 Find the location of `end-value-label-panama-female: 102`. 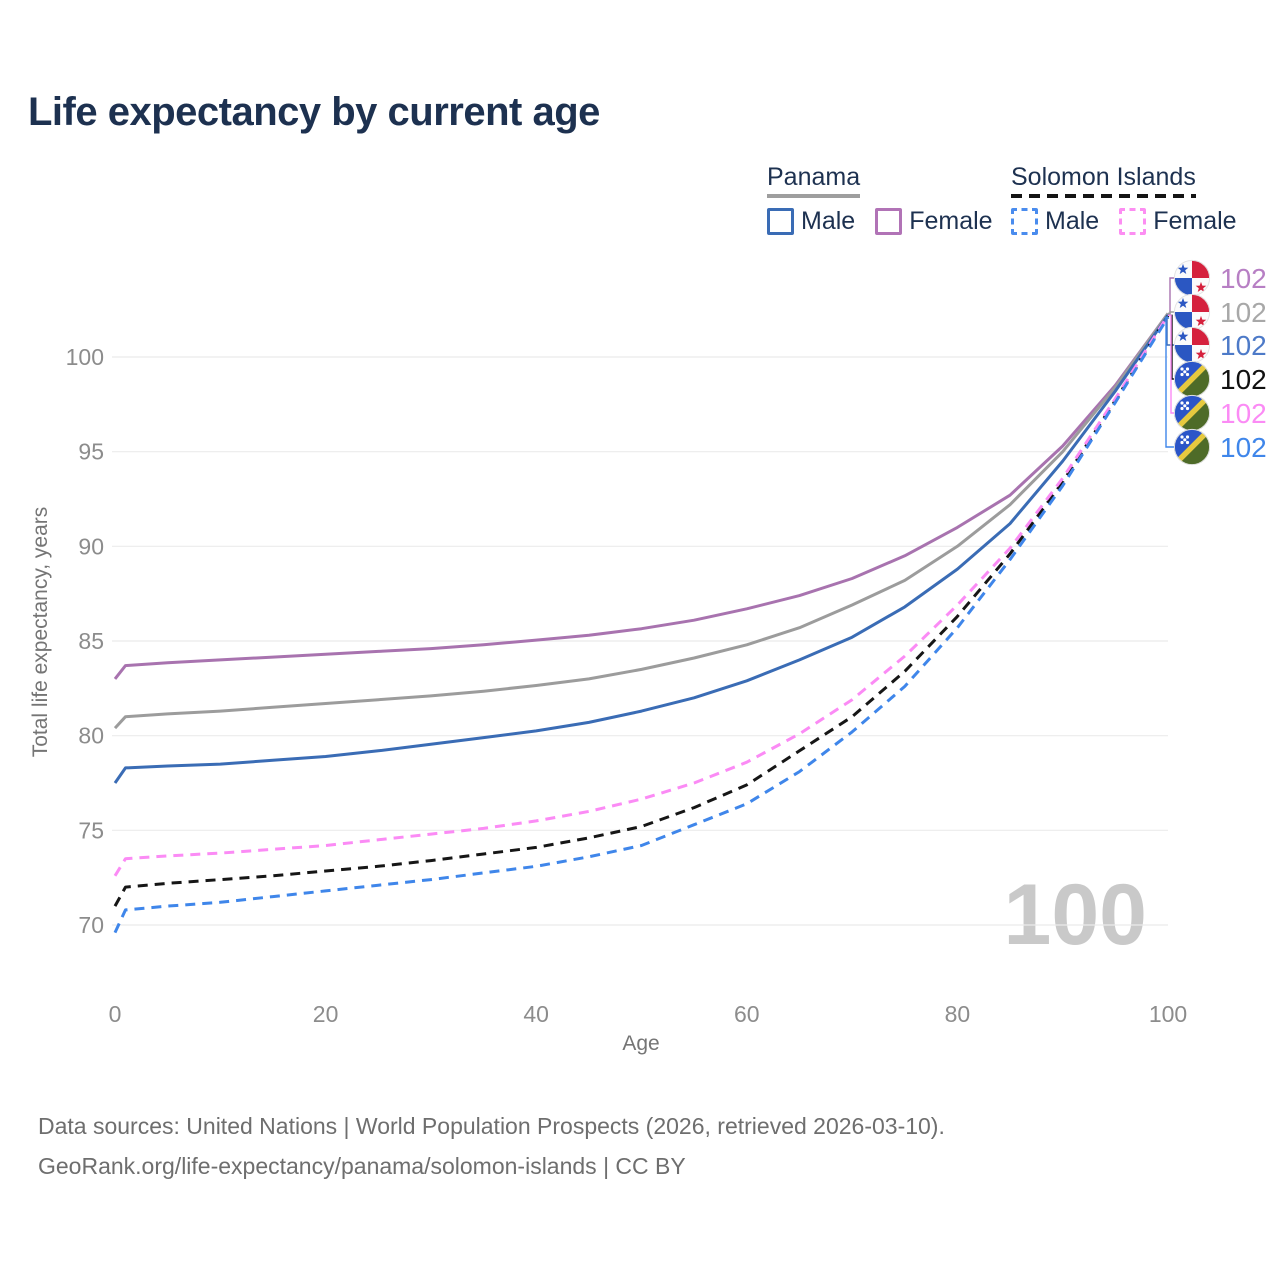

end-value-label-panama-female: 102 is located at coordinates (1243, 278).